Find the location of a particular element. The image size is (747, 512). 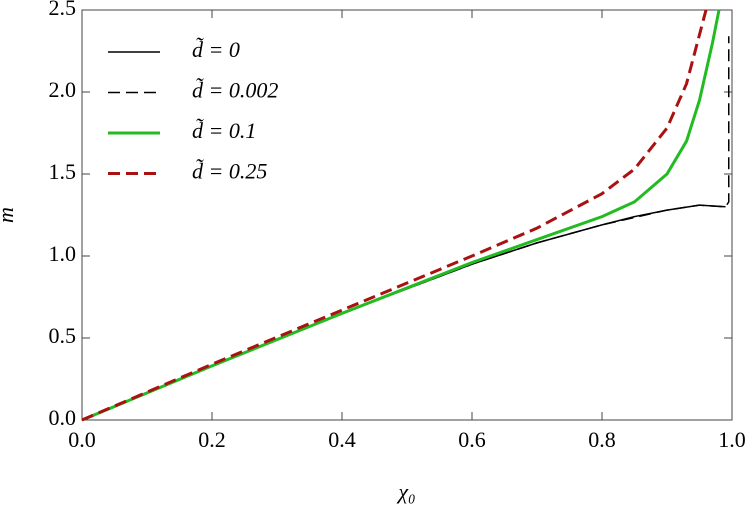

legend-label: d̃ = 0.1 is located at coordinates (224, 130).